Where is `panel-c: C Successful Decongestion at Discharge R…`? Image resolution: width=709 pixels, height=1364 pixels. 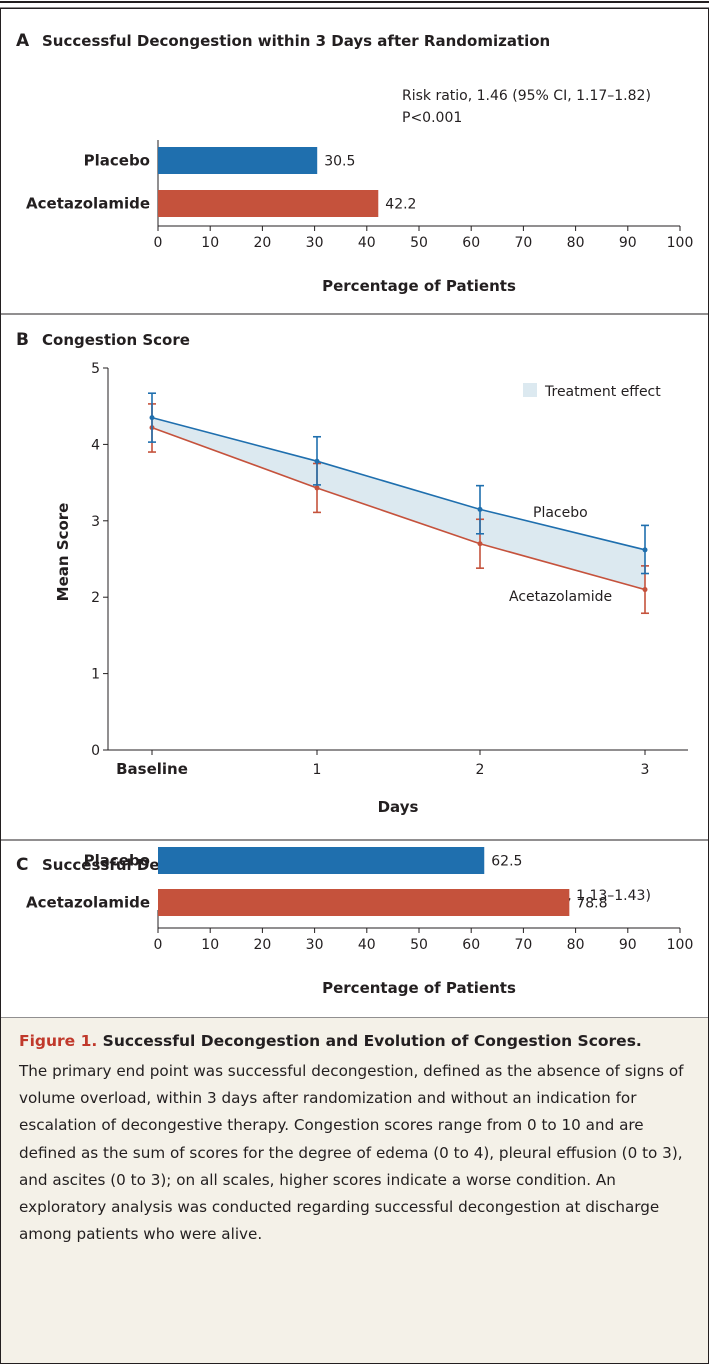 panel-c: C Successful Decongestion at Discharge R… is located at coordinates (354, 922).